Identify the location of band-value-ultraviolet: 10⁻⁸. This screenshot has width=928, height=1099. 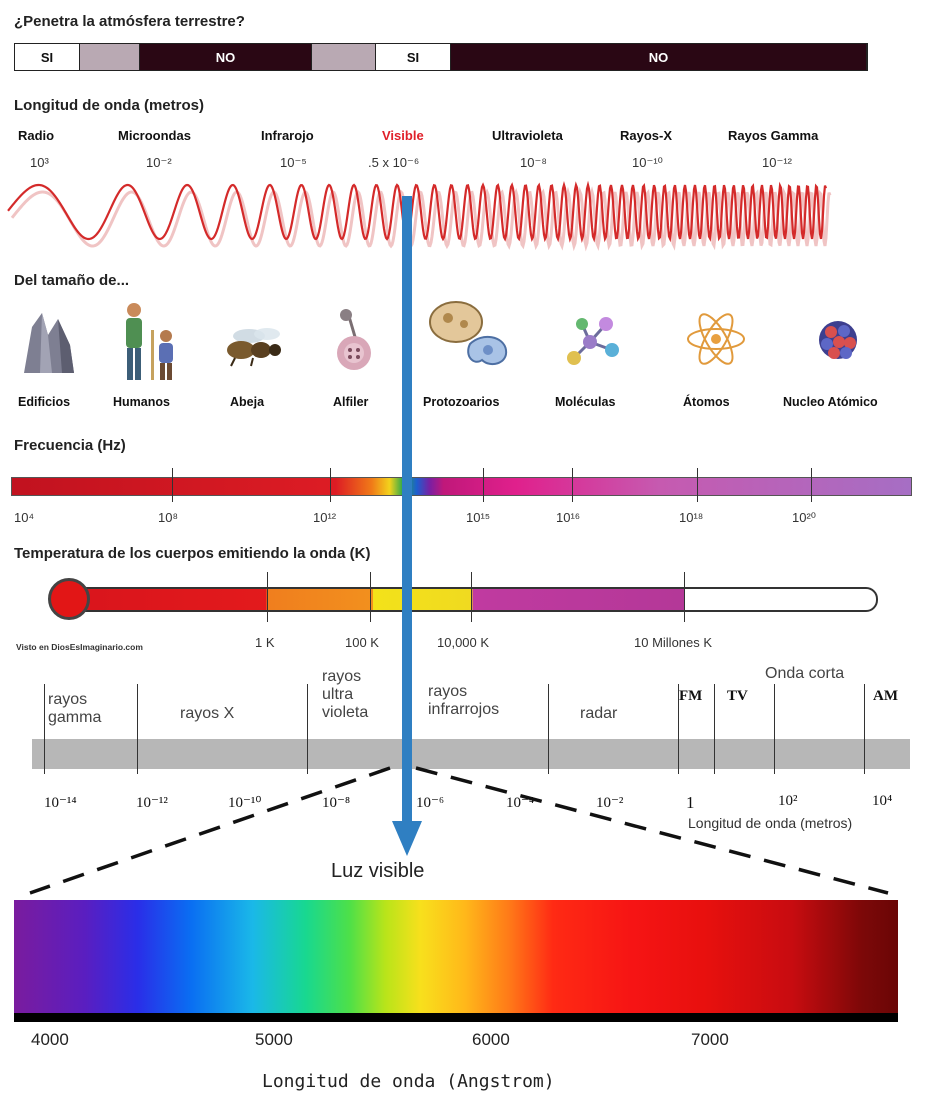
(533, 162).